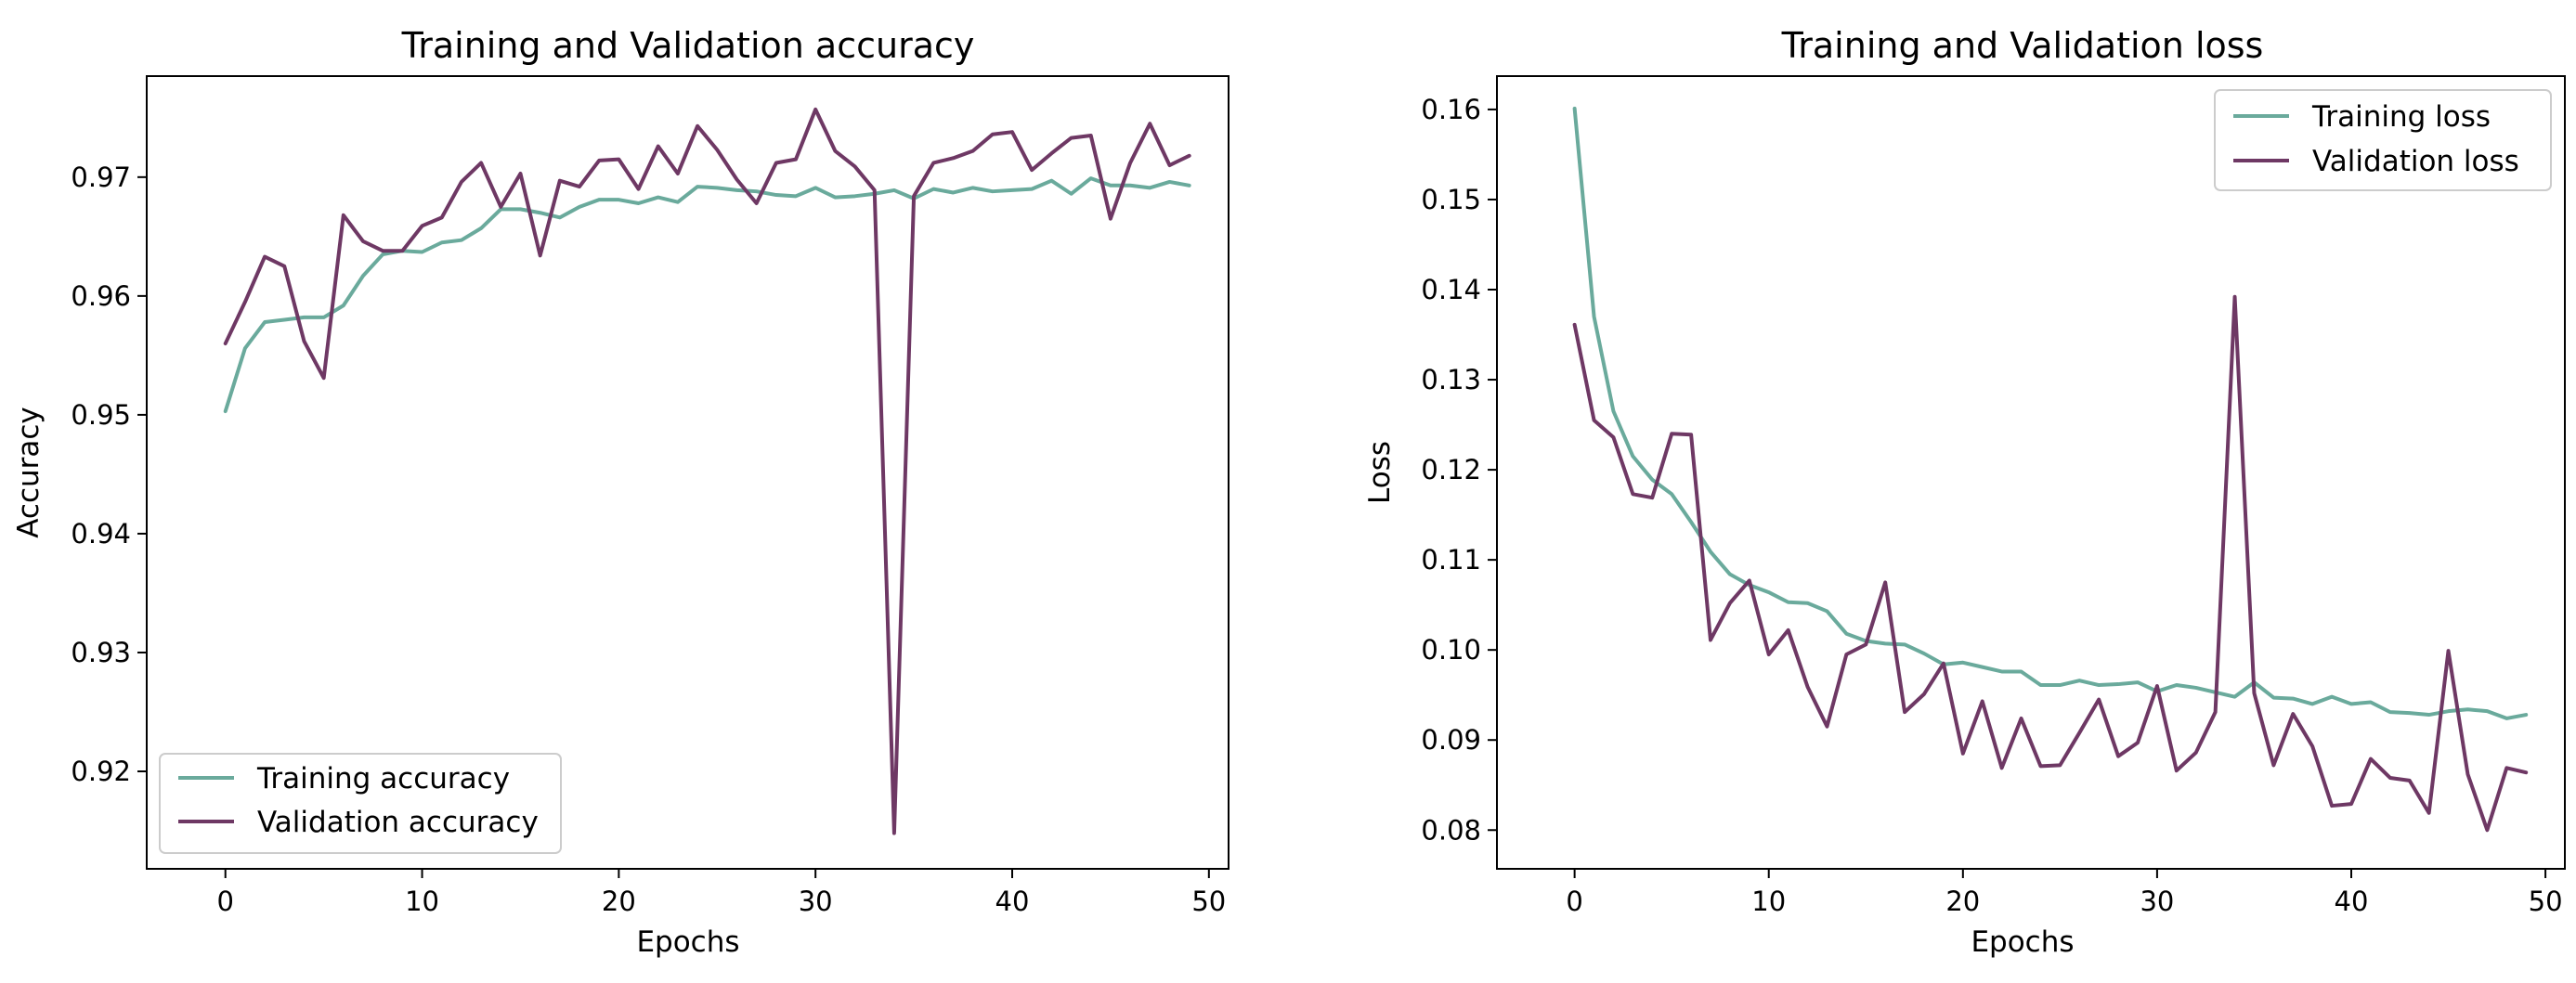 Image resolution: width=2576 pixels, height=983 pixels. I want to click on accuracy-x-axis-label: Epochs, so click(687, 942).